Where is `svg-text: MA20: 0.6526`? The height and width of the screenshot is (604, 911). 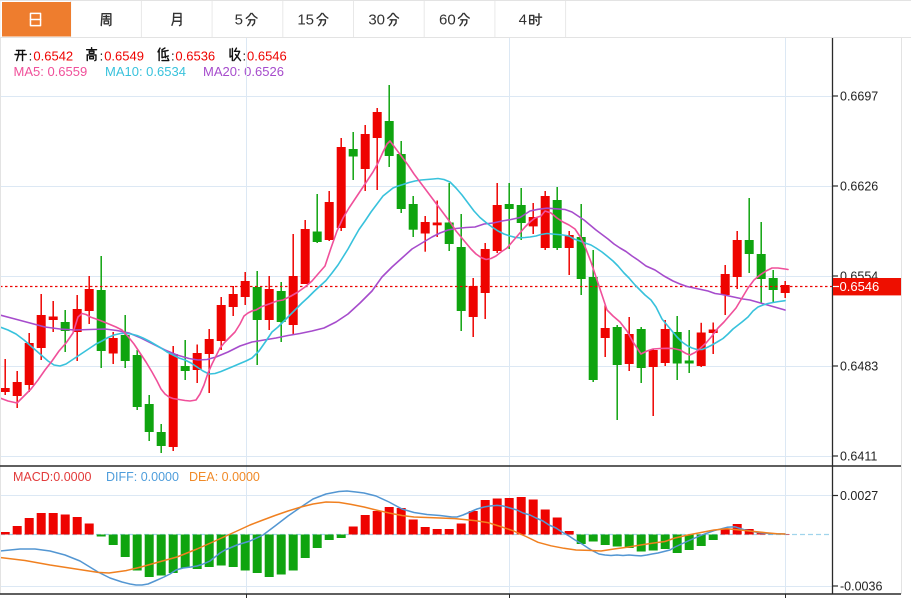
svg-text: MA20: 0.6526 is located at coordinates (243, 71).